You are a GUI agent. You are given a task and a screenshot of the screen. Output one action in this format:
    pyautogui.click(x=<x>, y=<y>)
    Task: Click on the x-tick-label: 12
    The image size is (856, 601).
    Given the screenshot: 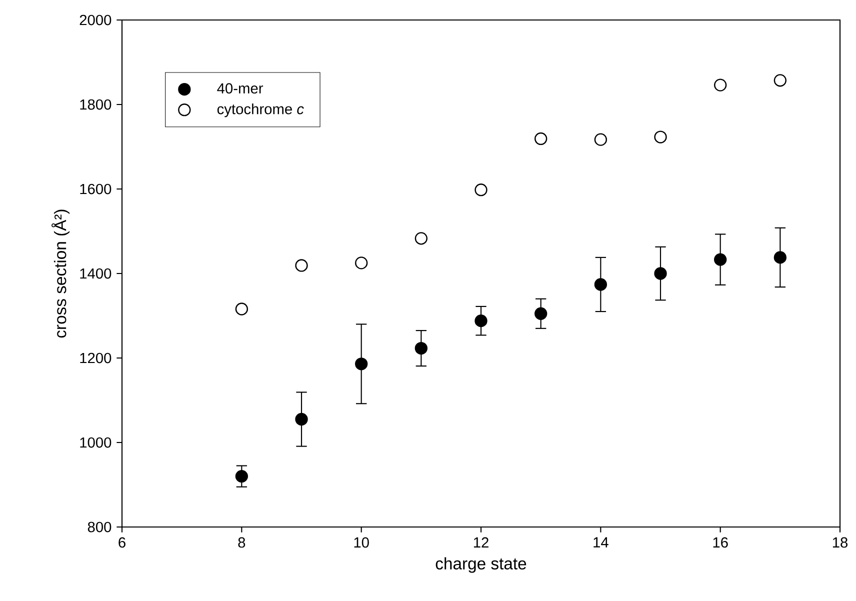 What is the action you would take?
    pyautogui.click(x=481, y=542)
    